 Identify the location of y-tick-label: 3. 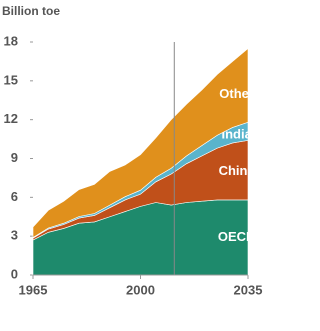
(14, 235).